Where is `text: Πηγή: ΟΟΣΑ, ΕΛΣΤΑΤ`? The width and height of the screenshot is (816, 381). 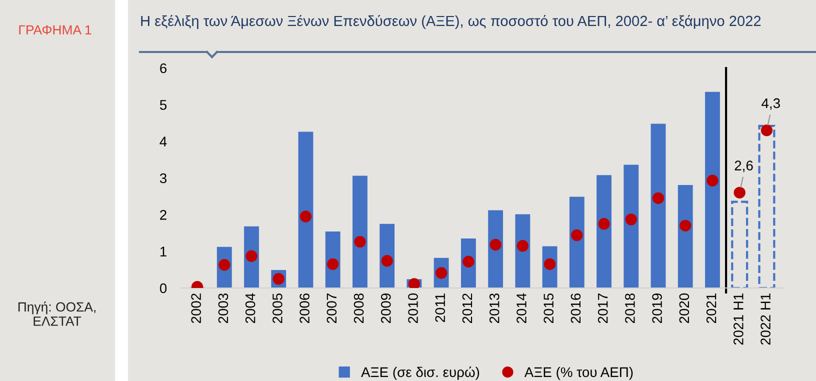 text: Πηγή: ΟΟΣΑ, ΕΛΣΤΑΤ is located at coordinates (57, 314).